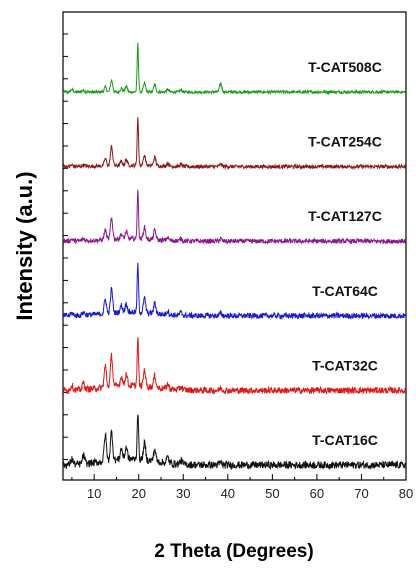  I want to click on x-tick-label: 20, so click(138, 493).